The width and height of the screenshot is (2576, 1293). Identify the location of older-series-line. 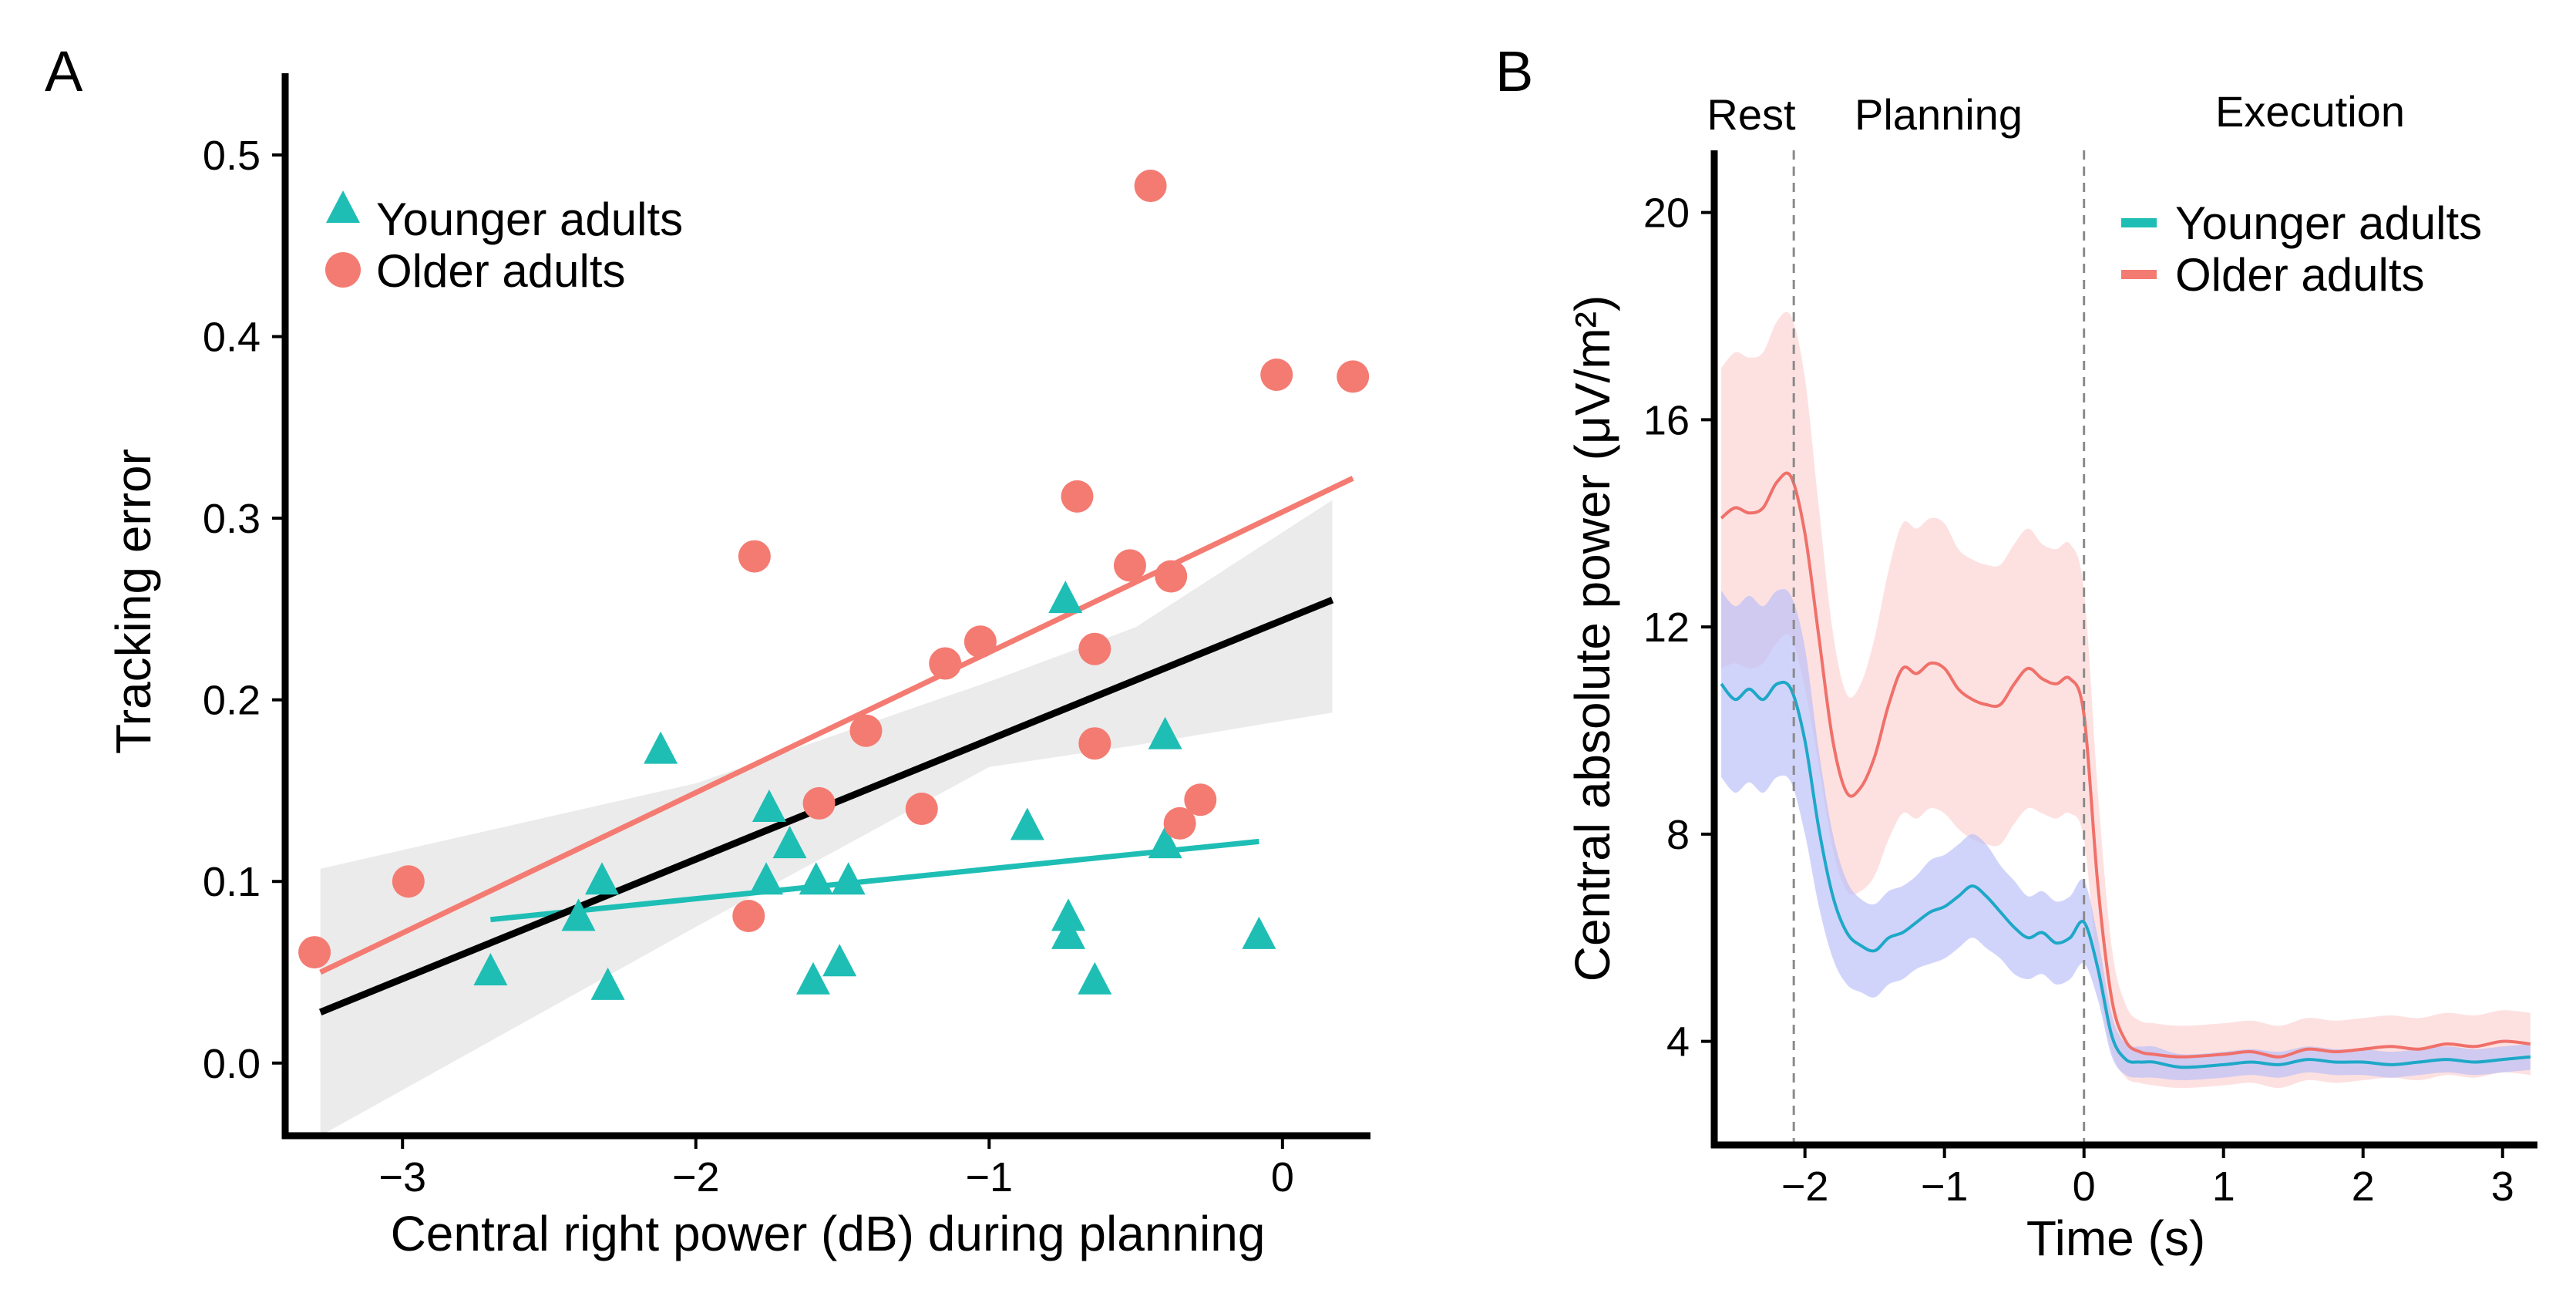
(2125, 765).